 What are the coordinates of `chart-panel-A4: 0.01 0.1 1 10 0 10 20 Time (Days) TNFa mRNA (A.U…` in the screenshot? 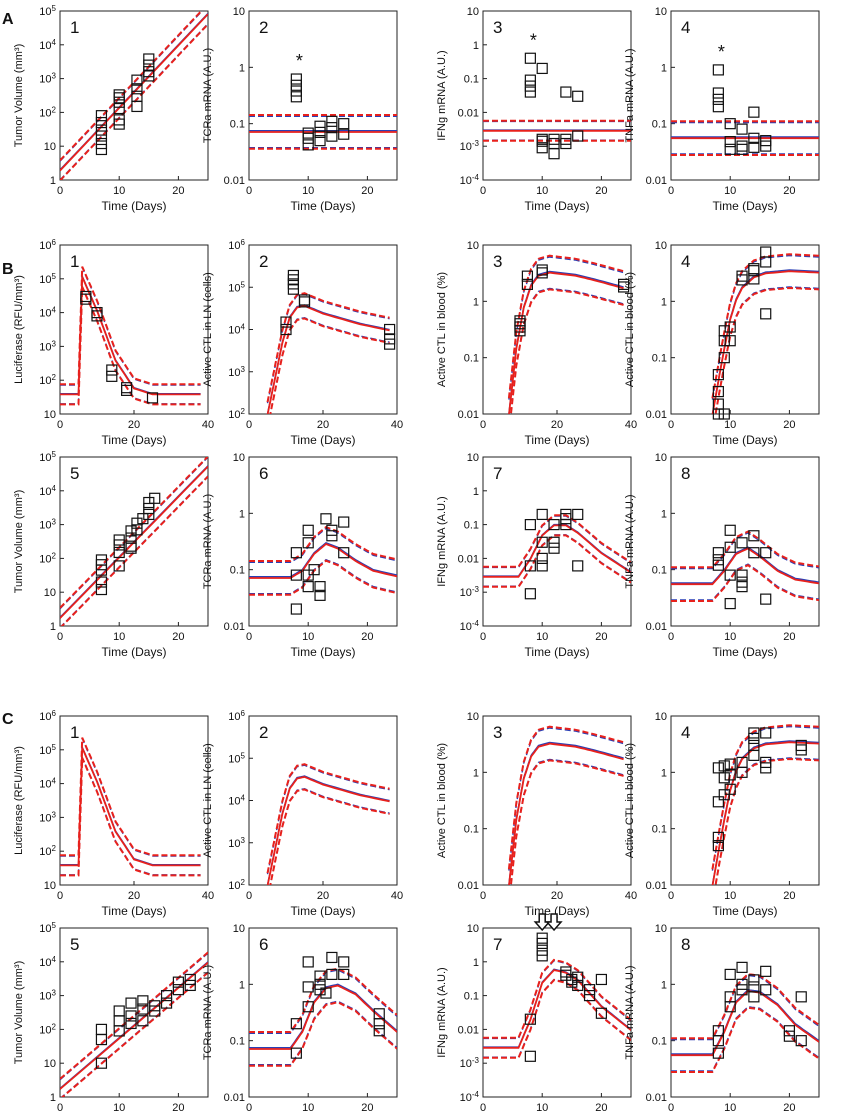 It's located at (722, 109).